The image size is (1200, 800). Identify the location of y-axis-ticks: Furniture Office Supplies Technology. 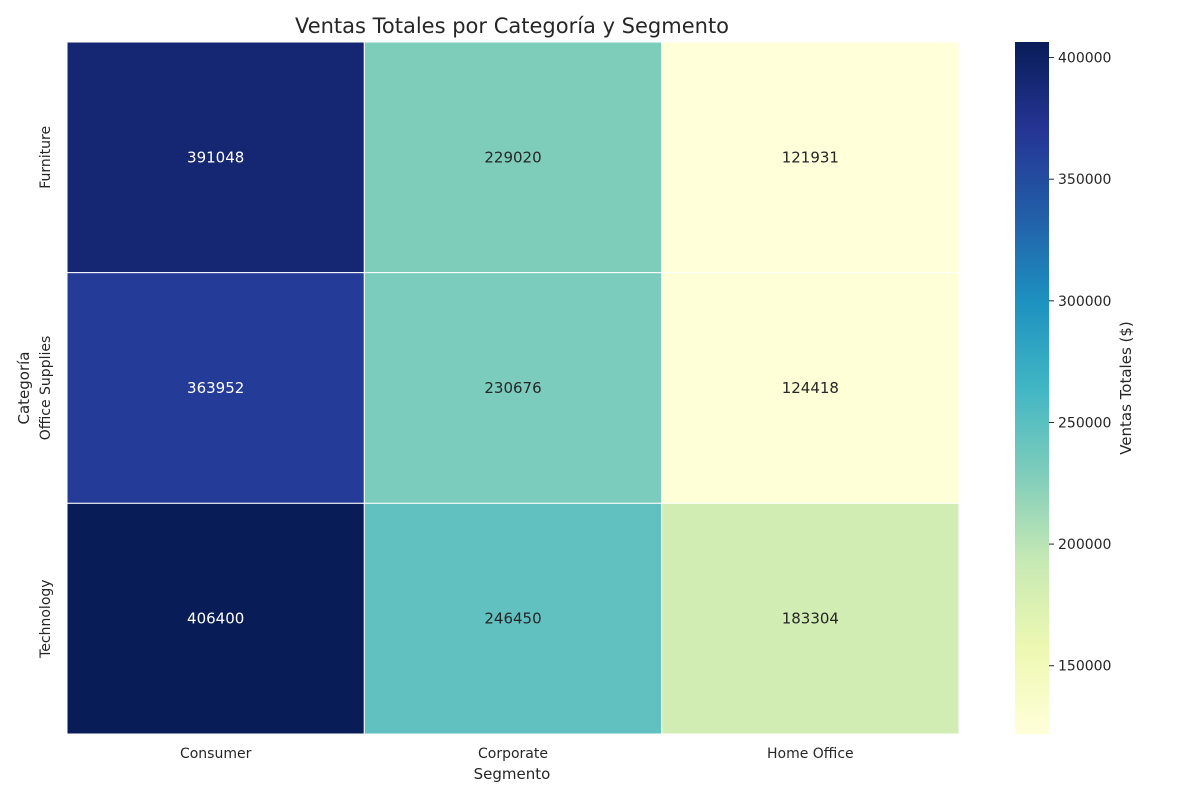
(46, 392).